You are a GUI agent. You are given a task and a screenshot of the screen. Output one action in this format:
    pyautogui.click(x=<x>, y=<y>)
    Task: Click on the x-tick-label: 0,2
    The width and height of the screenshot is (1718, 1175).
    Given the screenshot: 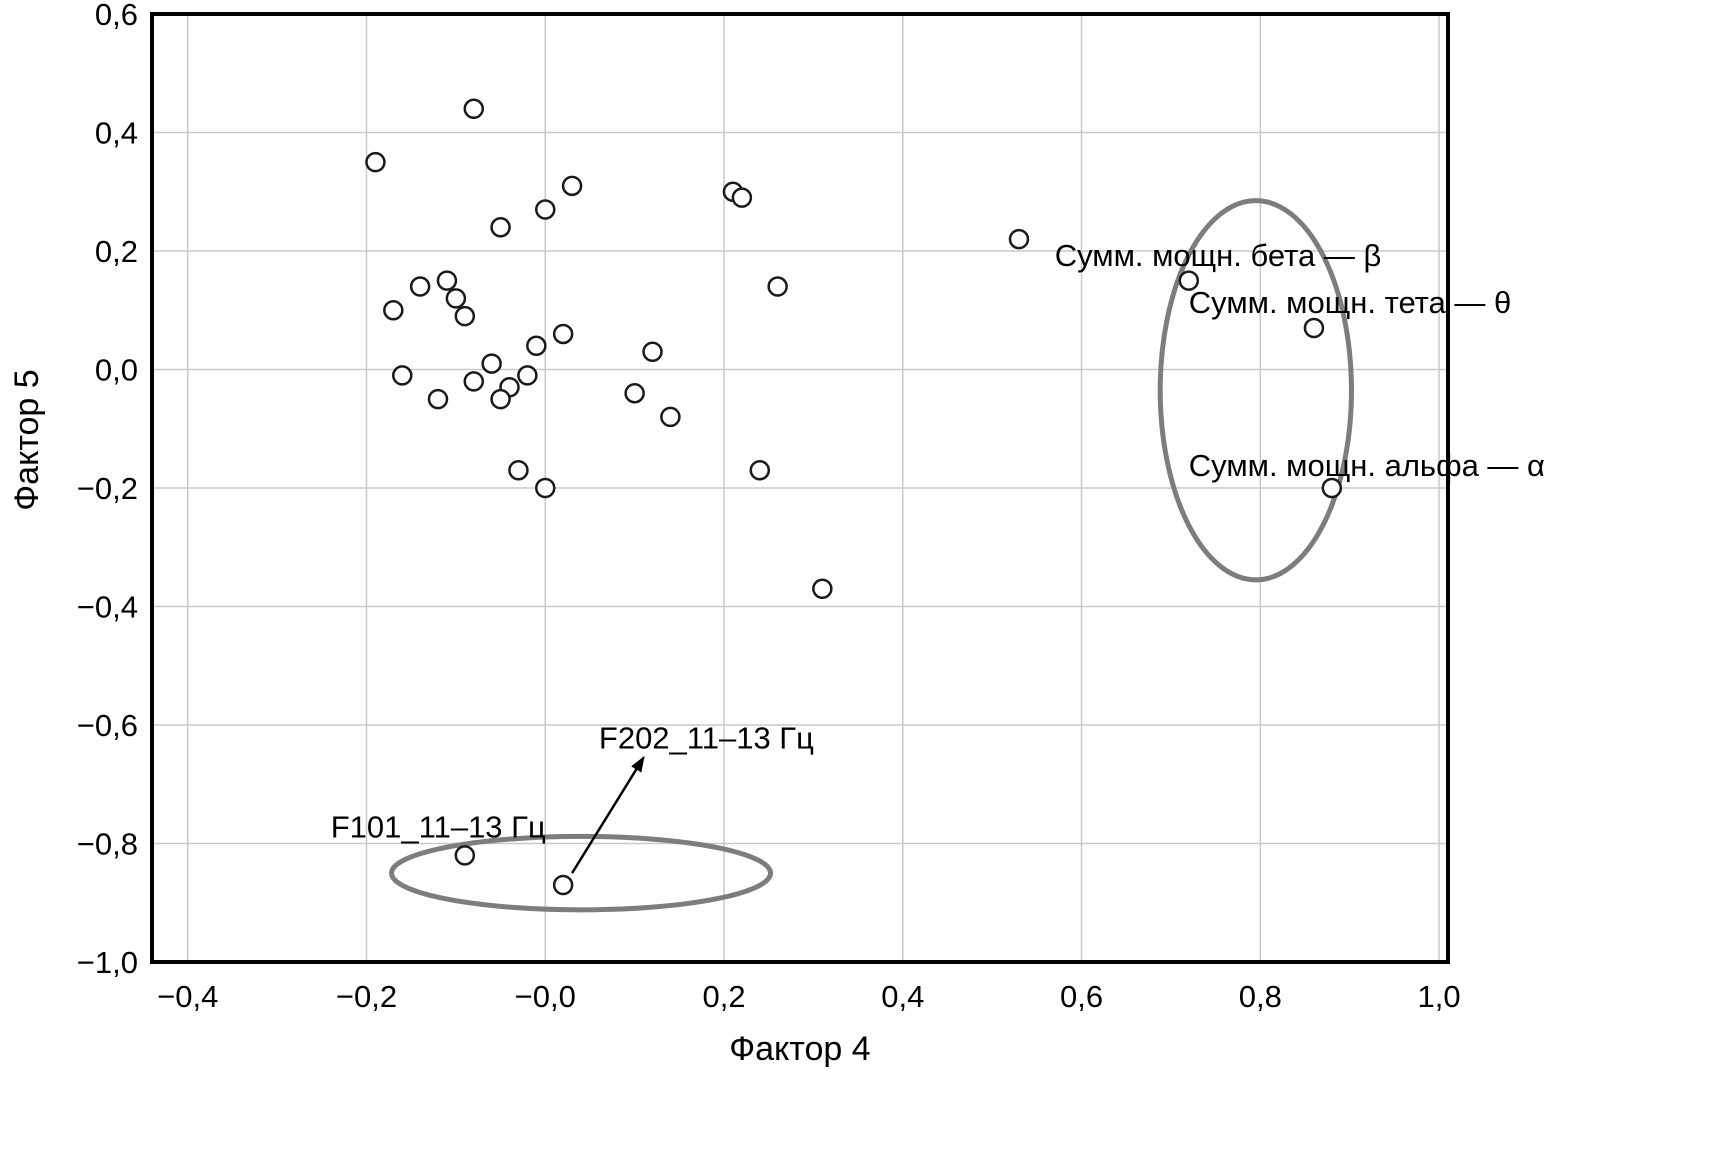 What is the action you would take?
    pyautogui.click(x=723, y=996)
    